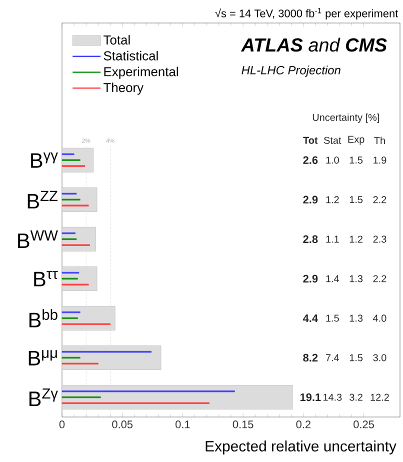  Describe the element at coordinates (301, 447) in the screenshot. I see `x-axis-title: Expected relative uncertainty` at that location.